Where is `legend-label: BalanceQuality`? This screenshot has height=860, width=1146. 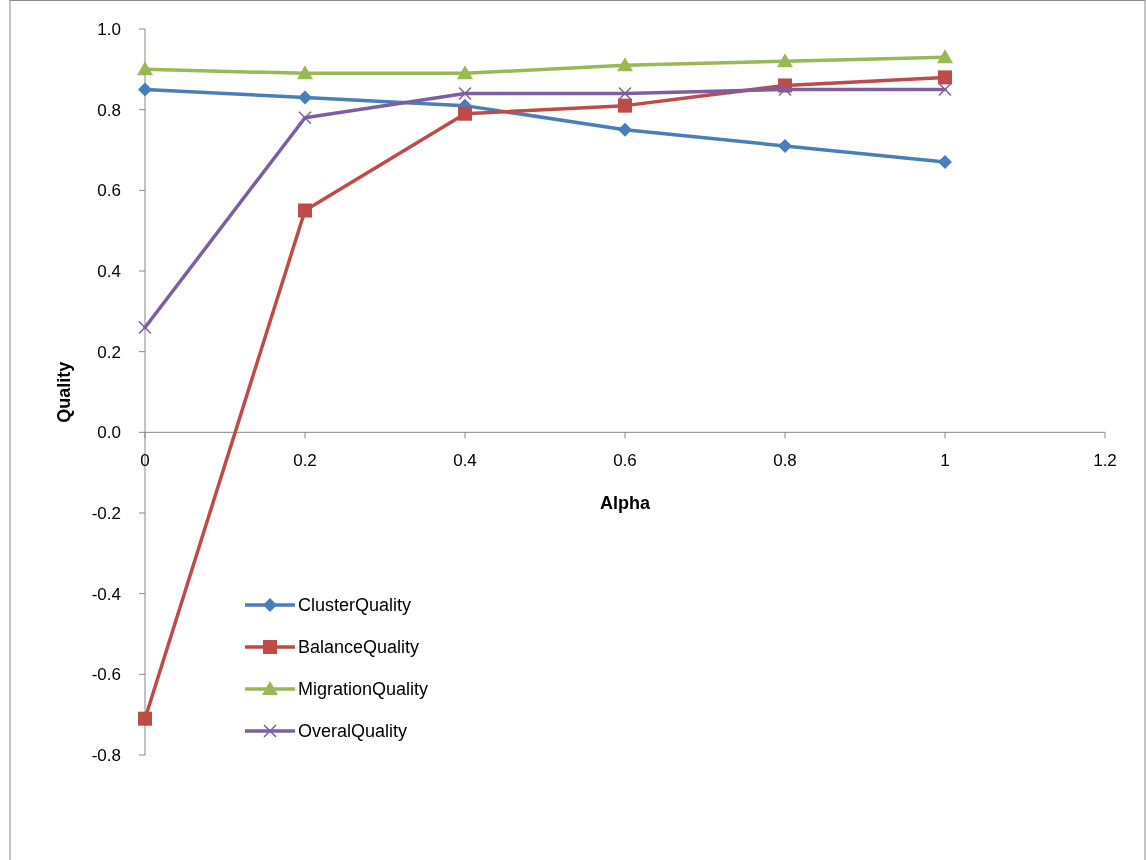
legend-label: BalanceQuality is located at coordinates (359, 647).